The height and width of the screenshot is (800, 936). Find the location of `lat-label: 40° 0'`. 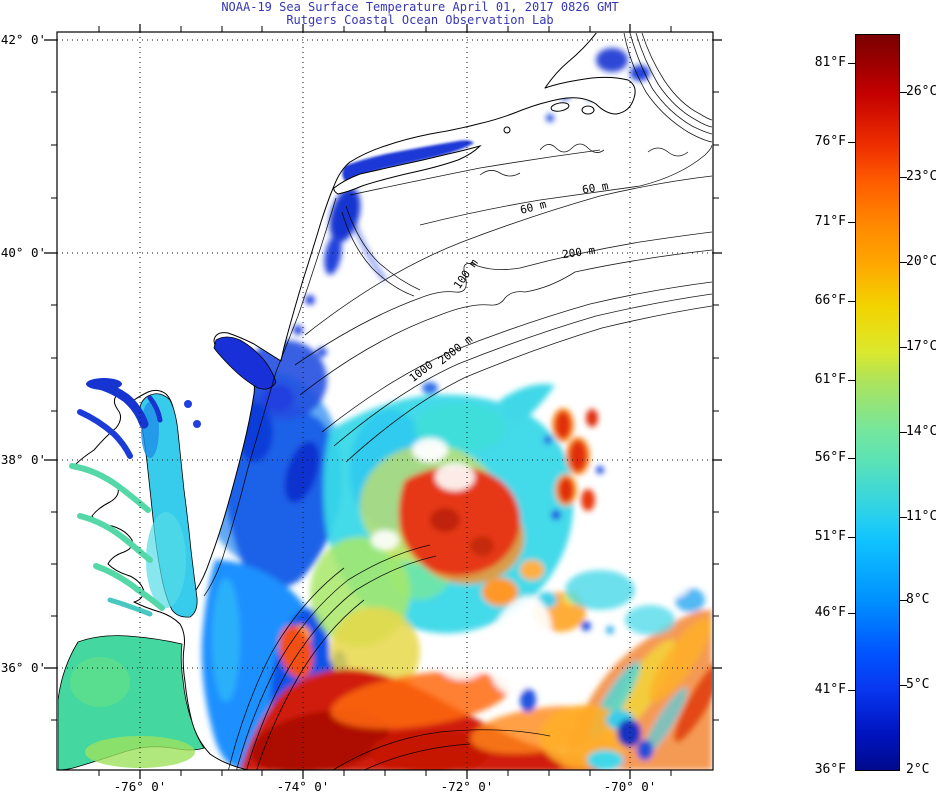

lat-label: 40° 0' is located at coordinates (23, 252).